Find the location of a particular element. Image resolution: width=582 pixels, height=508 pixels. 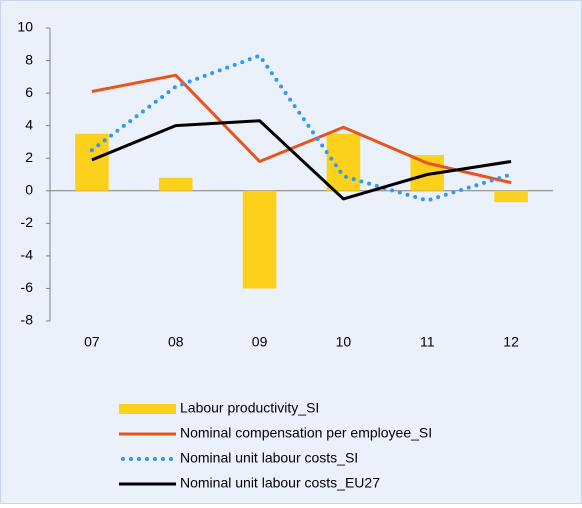

y-tick-label: 10 is located at coordinates (25, 27).